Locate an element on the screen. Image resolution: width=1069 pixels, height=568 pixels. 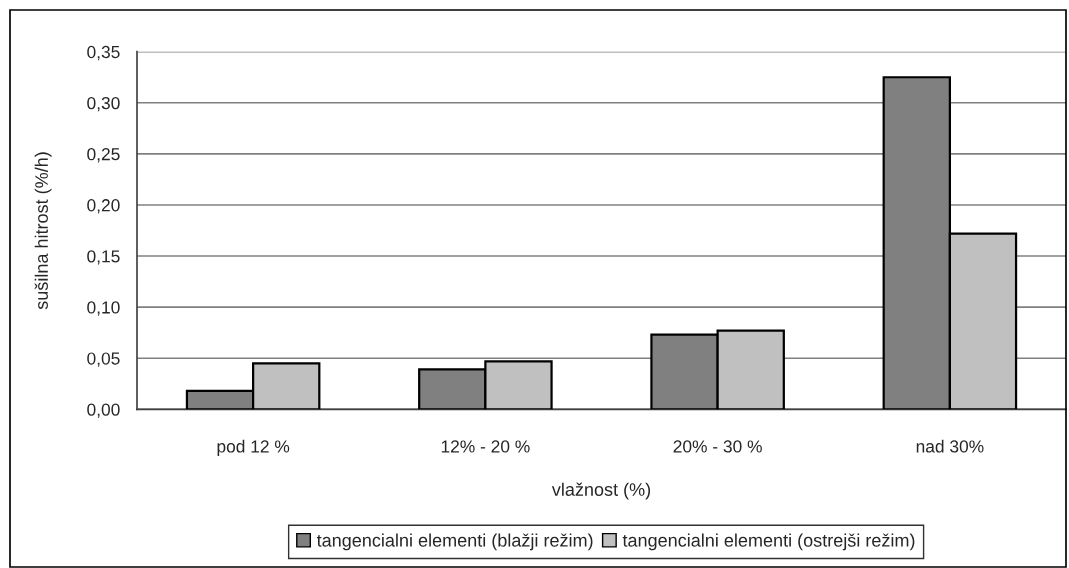
x-axis-title: vlažnost (%) is located at coordinates (601, 491).